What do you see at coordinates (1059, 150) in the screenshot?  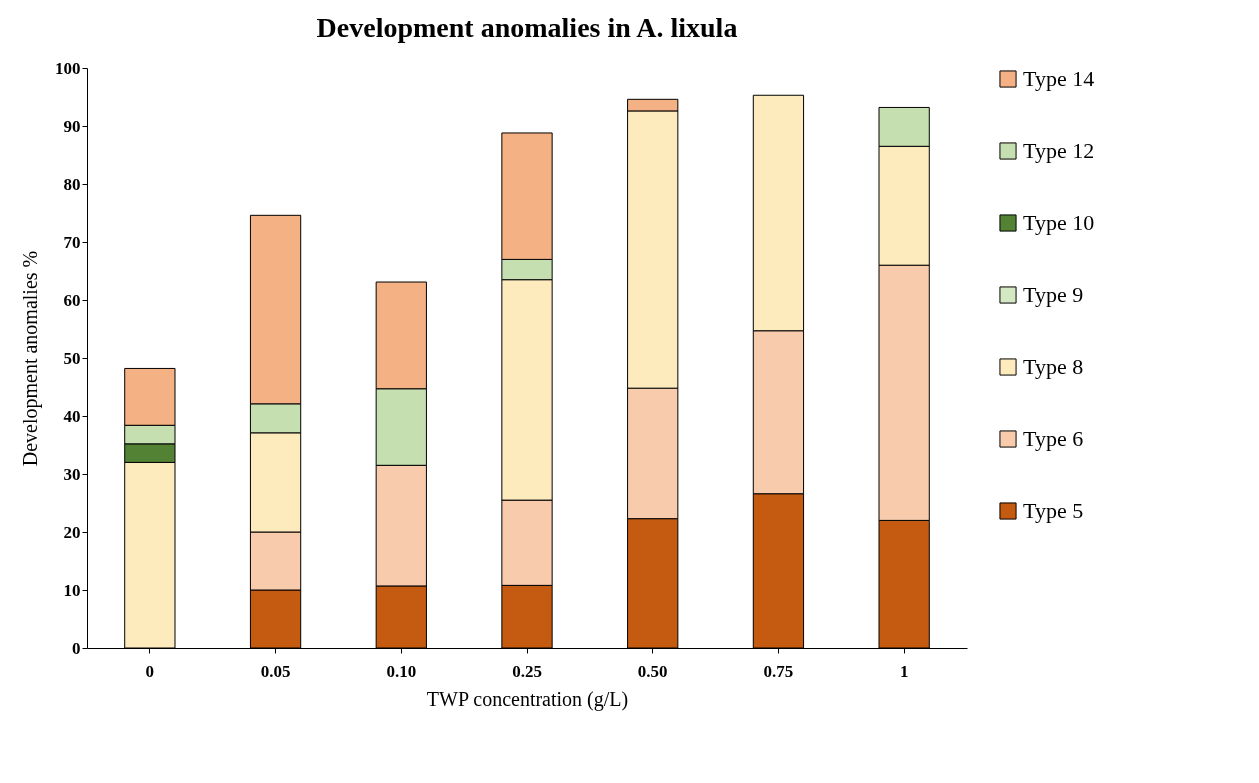 I see `legend-label: Type 12` at bounding box center [1059, 150].